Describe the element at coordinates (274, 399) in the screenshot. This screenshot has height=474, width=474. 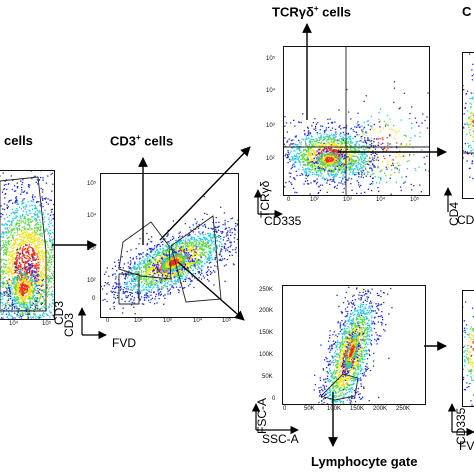
I see `lymph-y-tick-5: 0` at that location.